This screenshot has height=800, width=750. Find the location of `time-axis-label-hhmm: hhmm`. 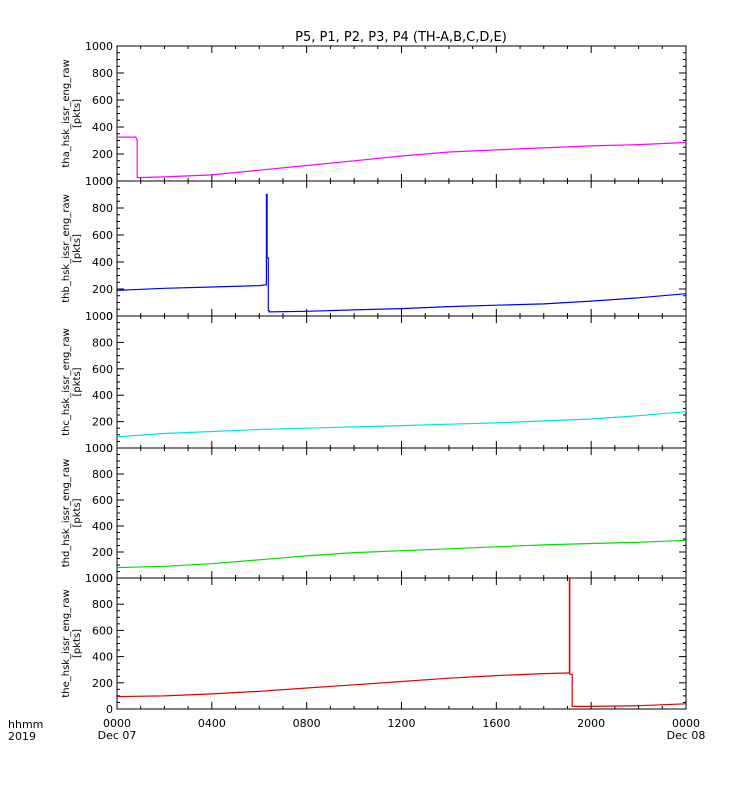

time-axis-label-hhmm: hhmm is located at coordinates (25, 724).